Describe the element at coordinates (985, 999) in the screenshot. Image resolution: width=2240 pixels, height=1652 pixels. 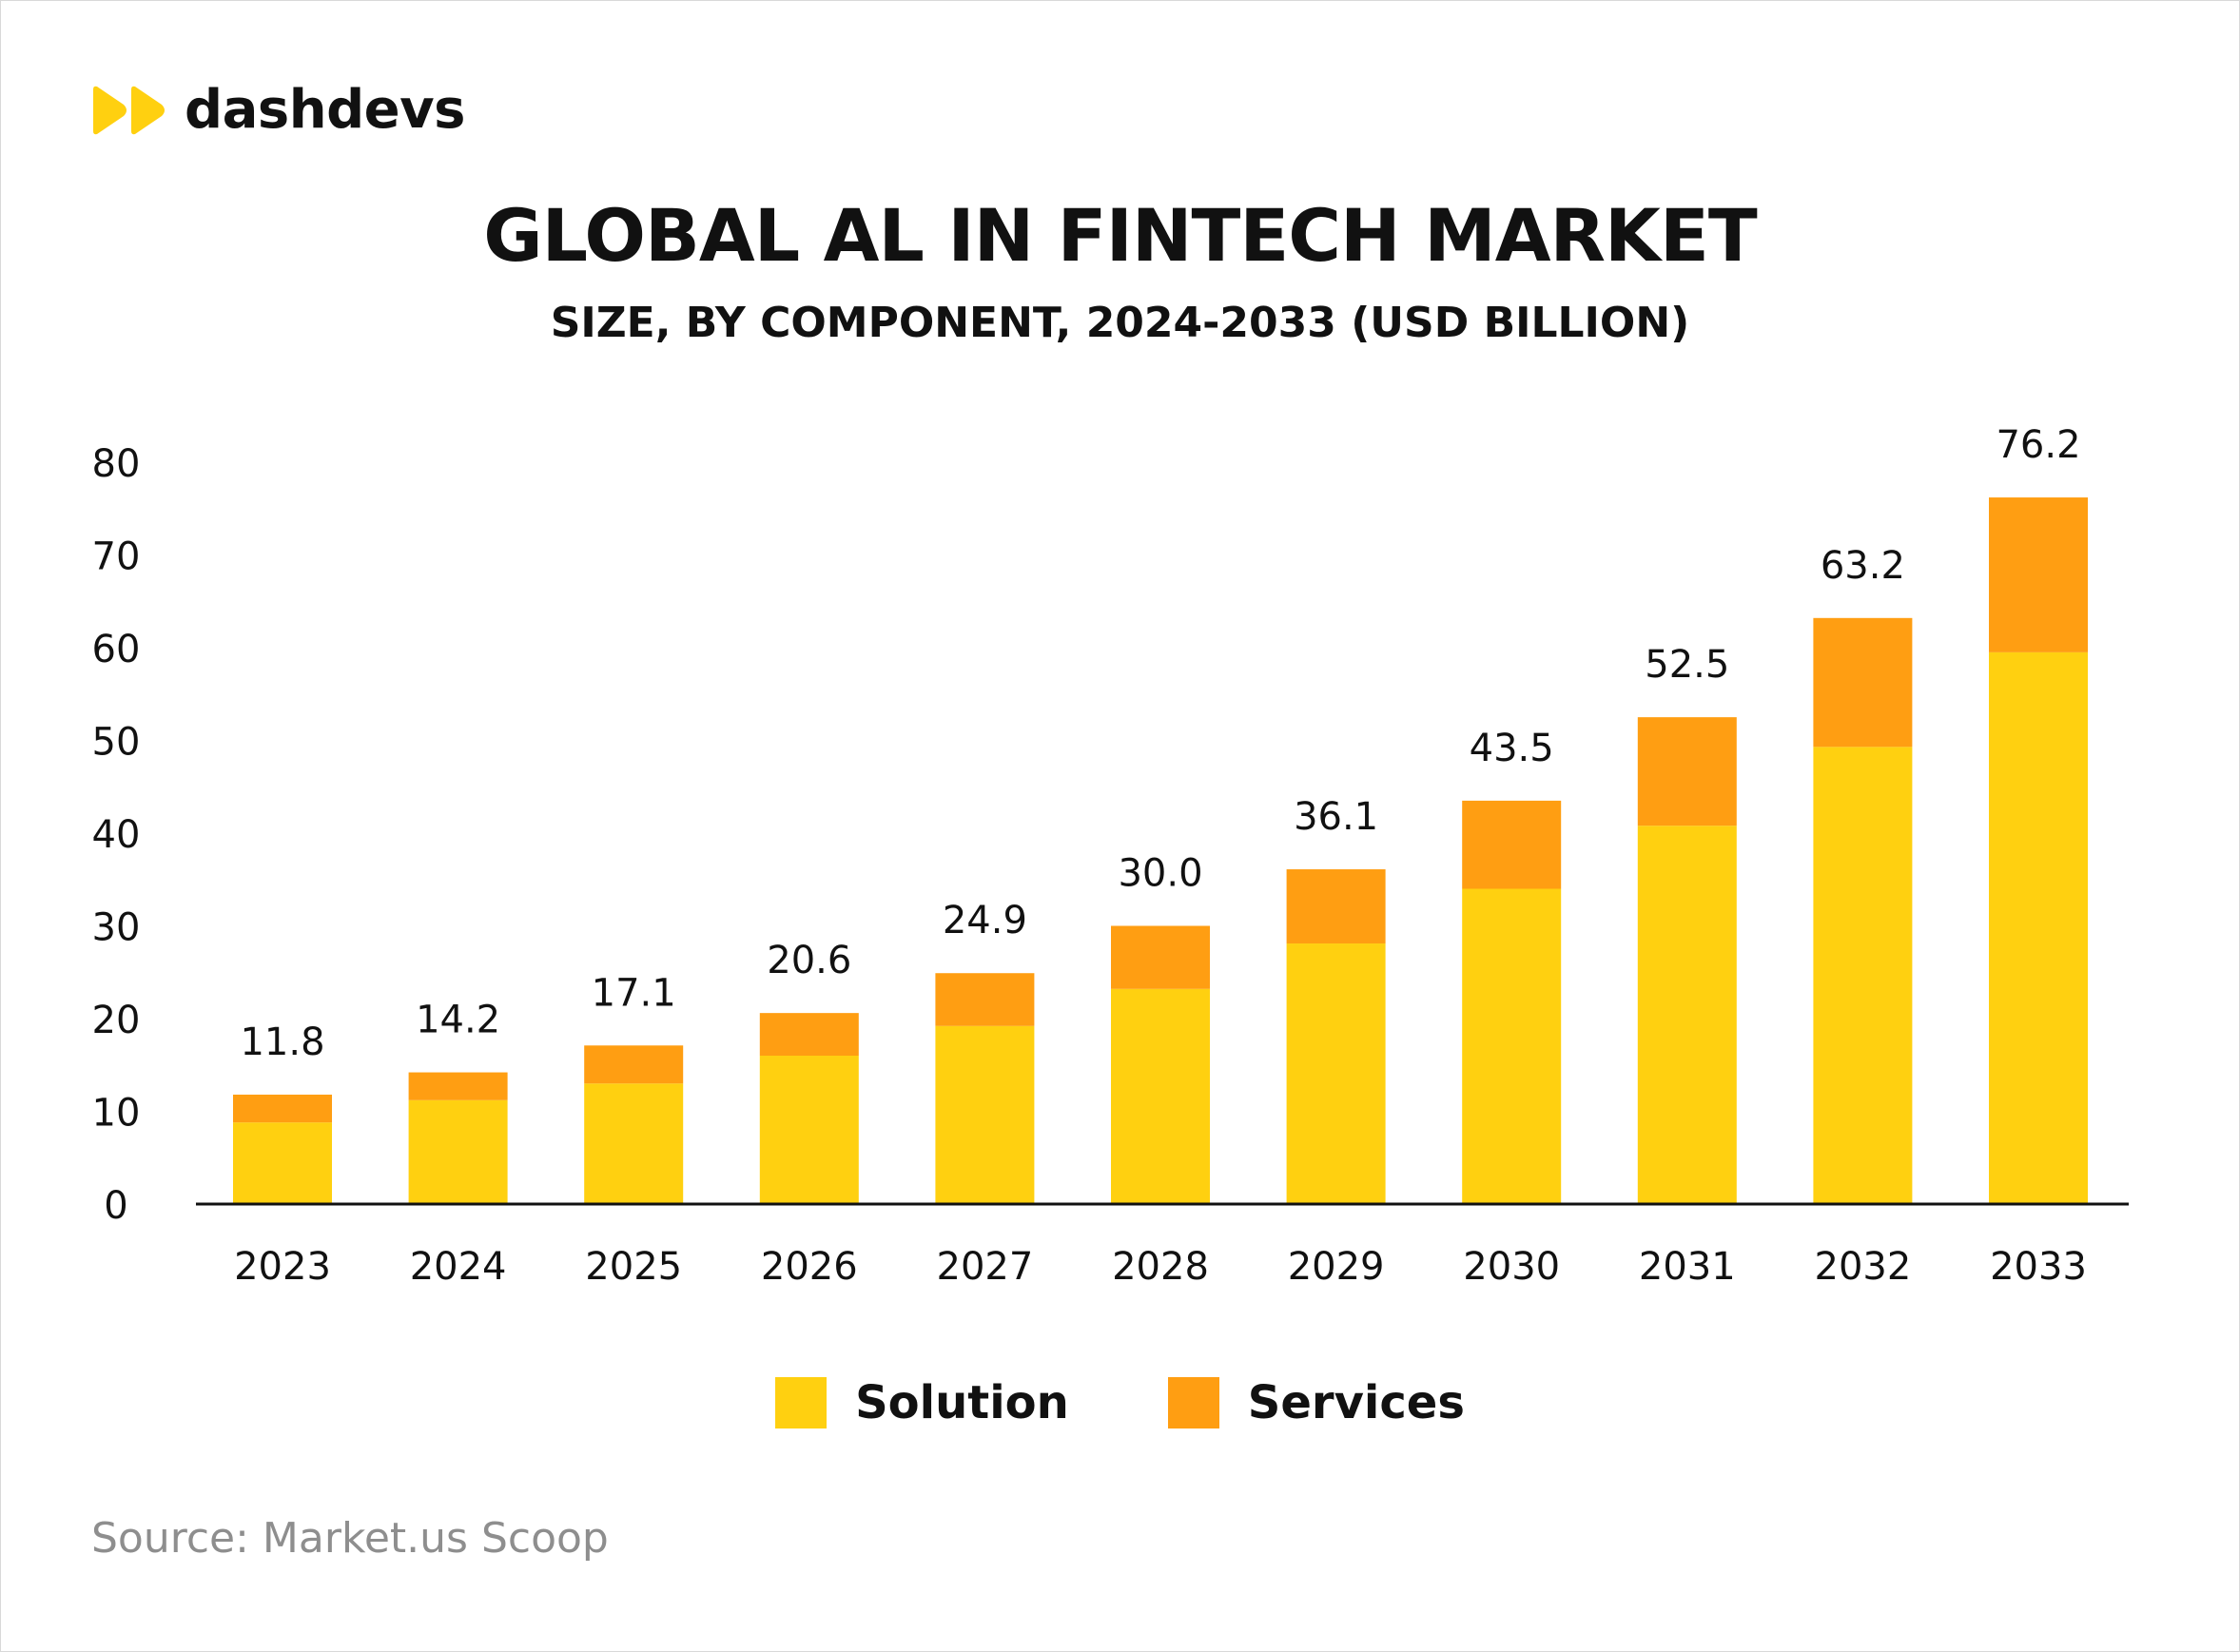
I see `bar-services-2027` at that location.